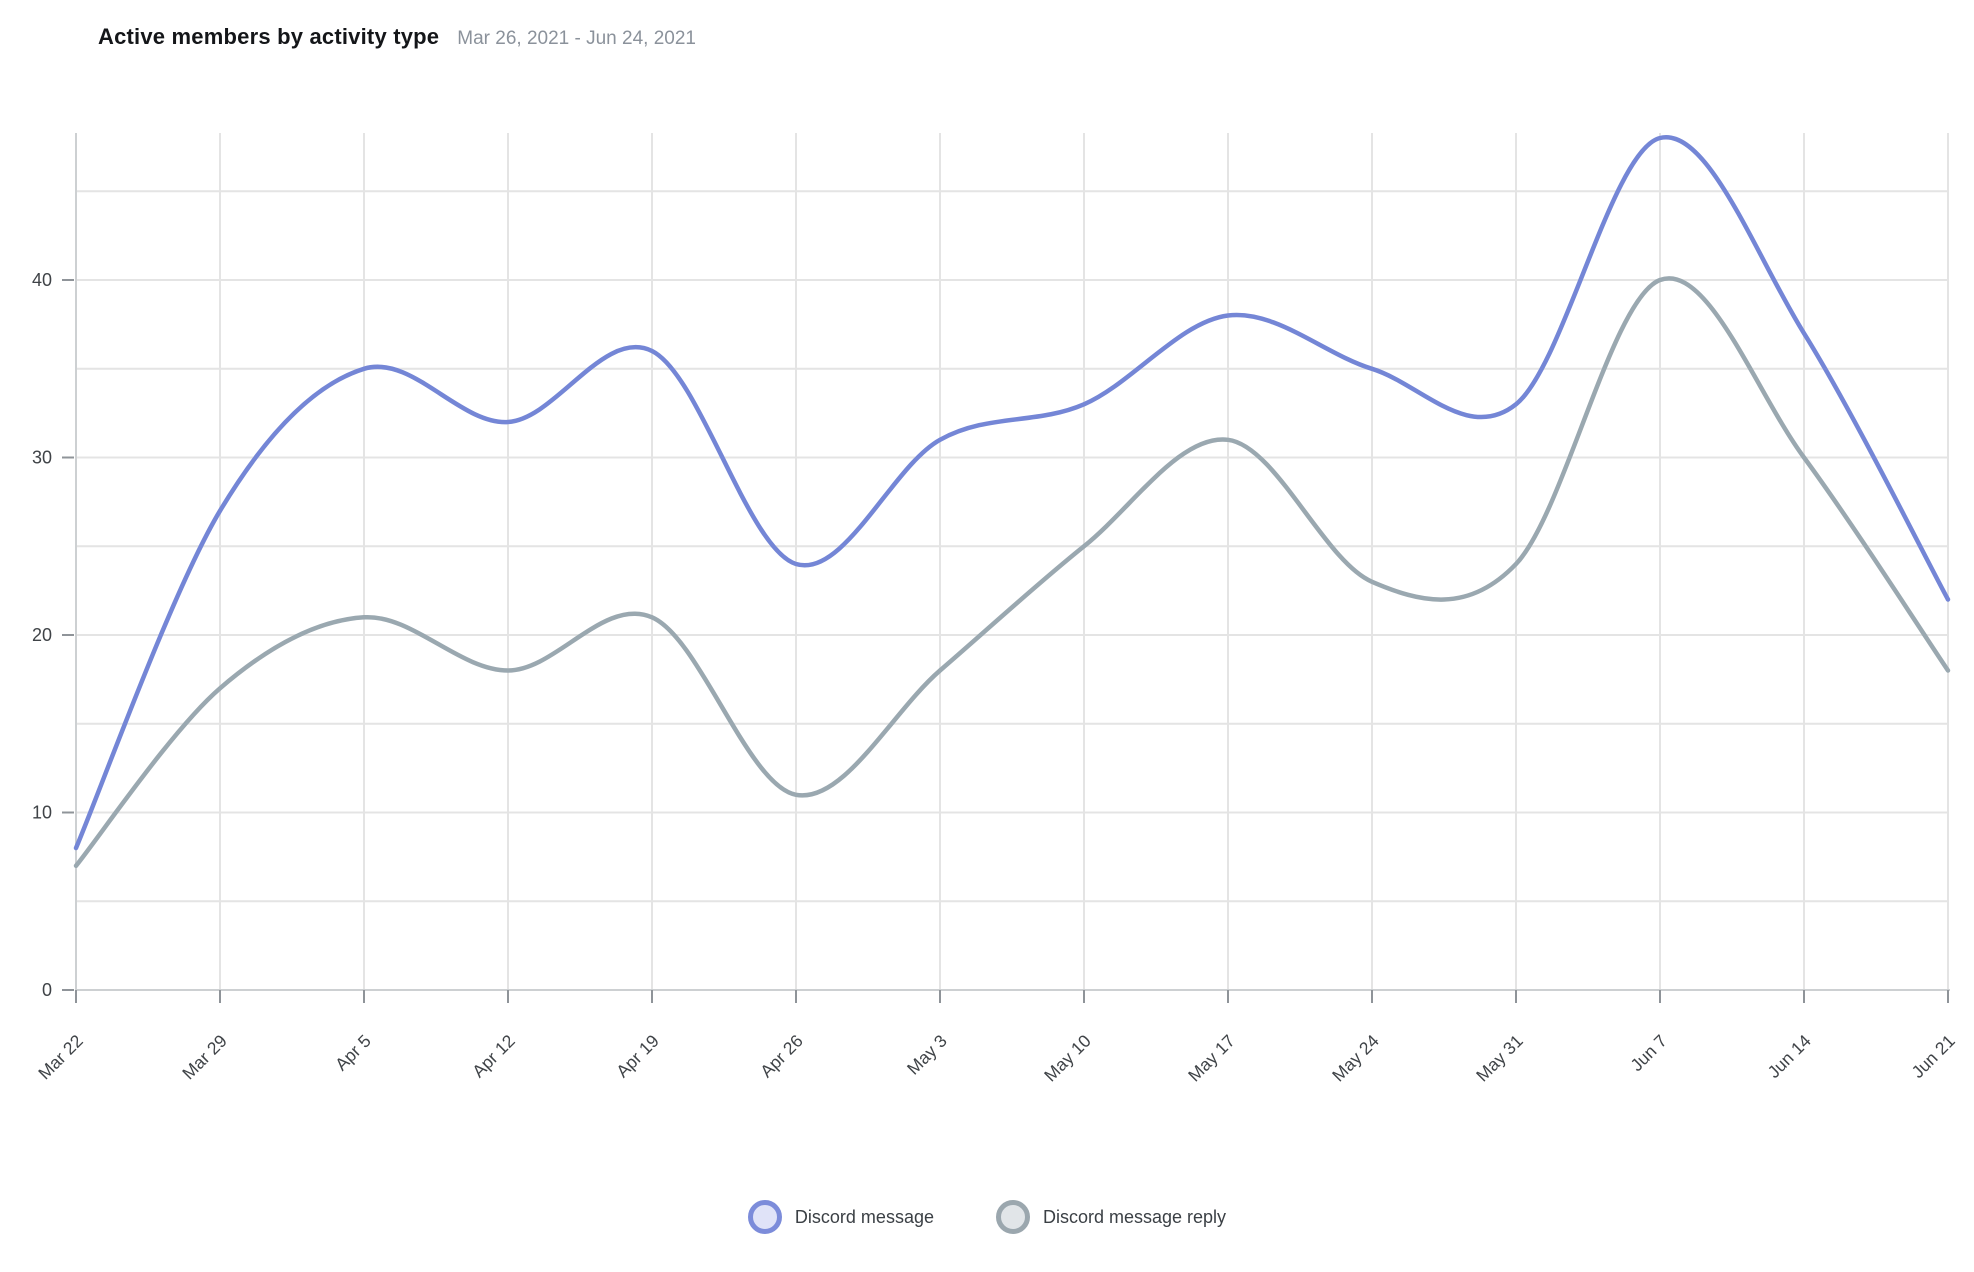  I want to click on chart-date-range: Mar 26, 2021 - Jun 24, 2021, so click(576, 38).